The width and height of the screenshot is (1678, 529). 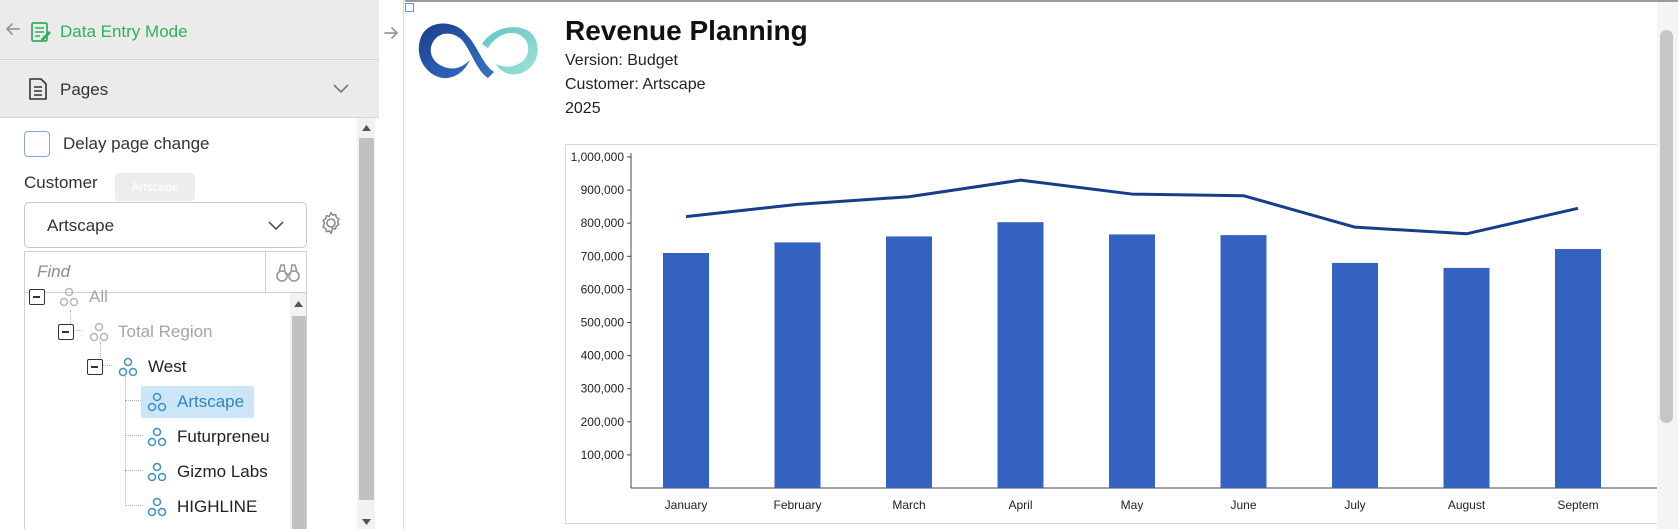 I want to click on mode-bar: Data Entry Mode, so click(x=189, y=30).